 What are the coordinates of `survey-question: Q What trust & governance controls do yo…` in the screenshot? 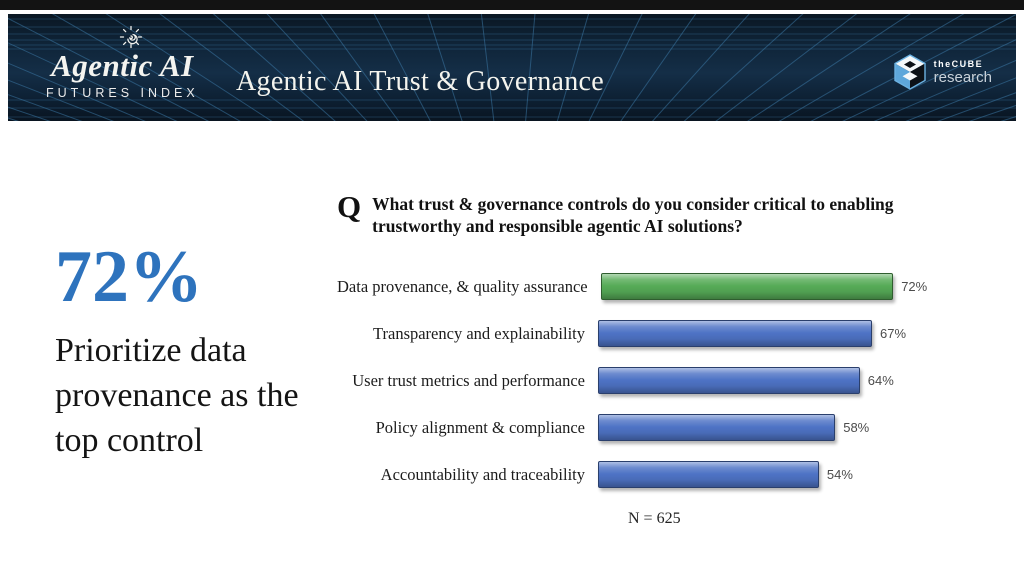 It's located at (672, 213).